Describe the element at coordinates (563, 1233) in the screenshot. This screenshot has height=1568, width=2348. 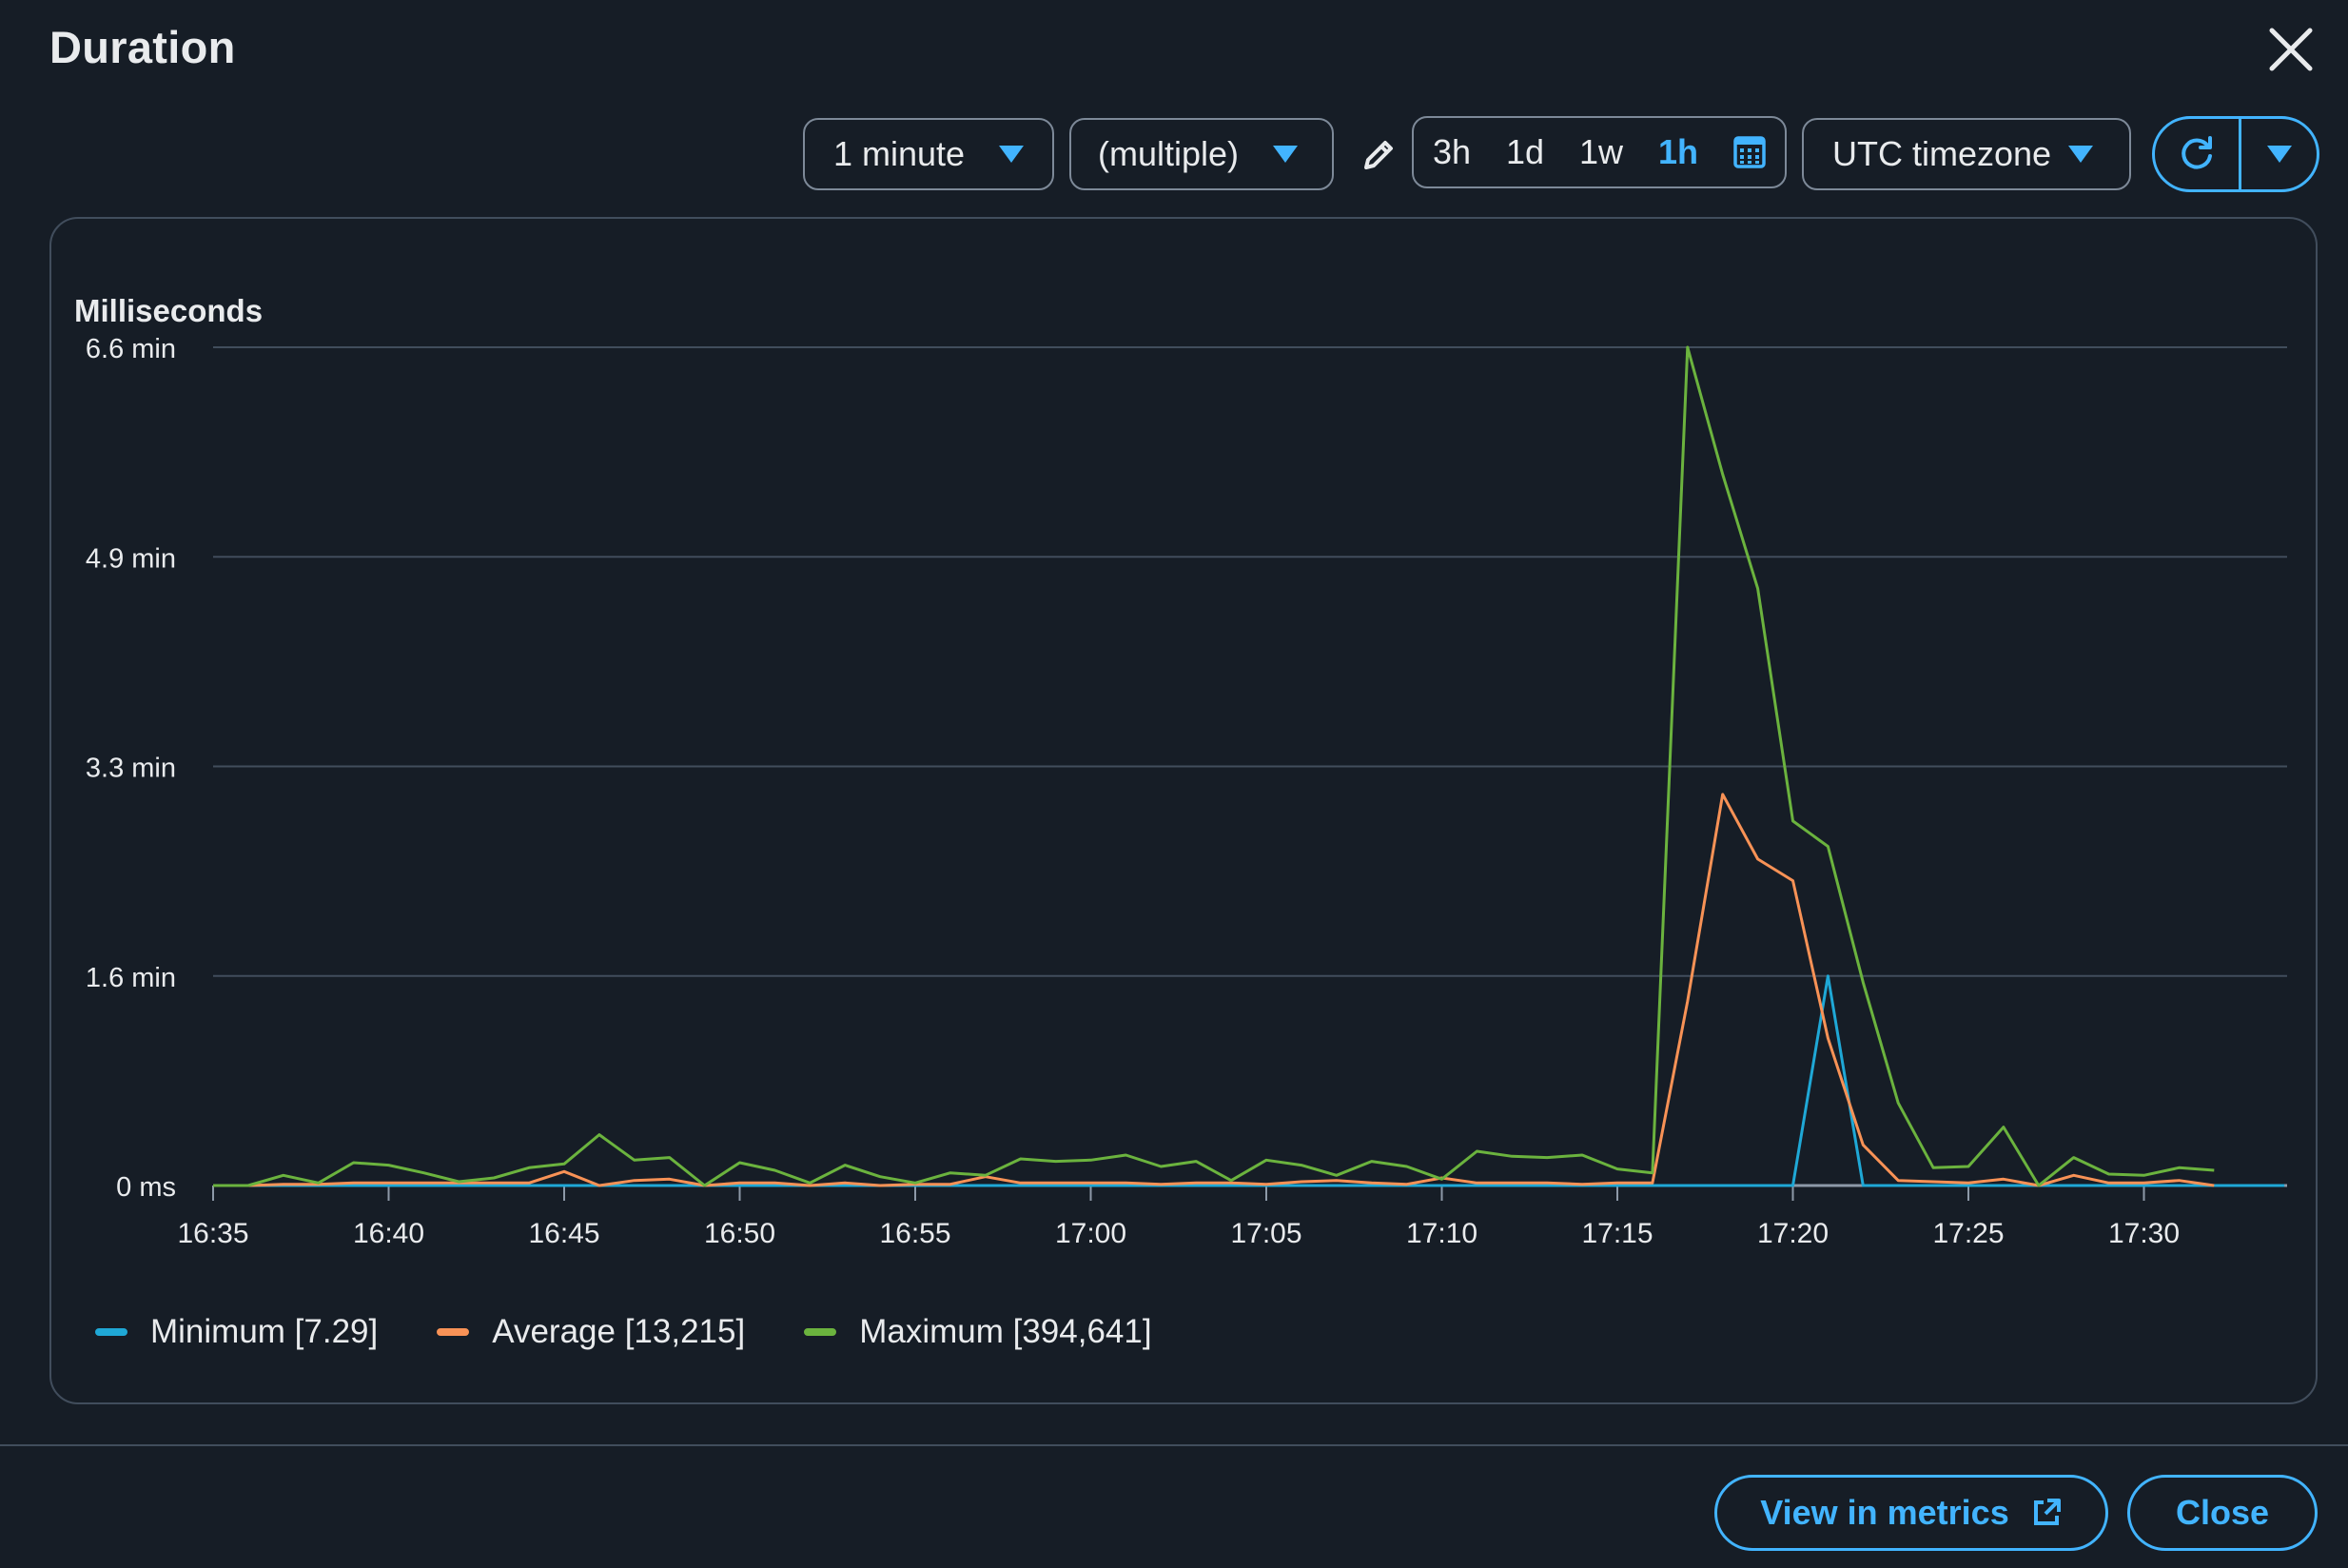
I see `x-tick-label: 16:45` at that location.